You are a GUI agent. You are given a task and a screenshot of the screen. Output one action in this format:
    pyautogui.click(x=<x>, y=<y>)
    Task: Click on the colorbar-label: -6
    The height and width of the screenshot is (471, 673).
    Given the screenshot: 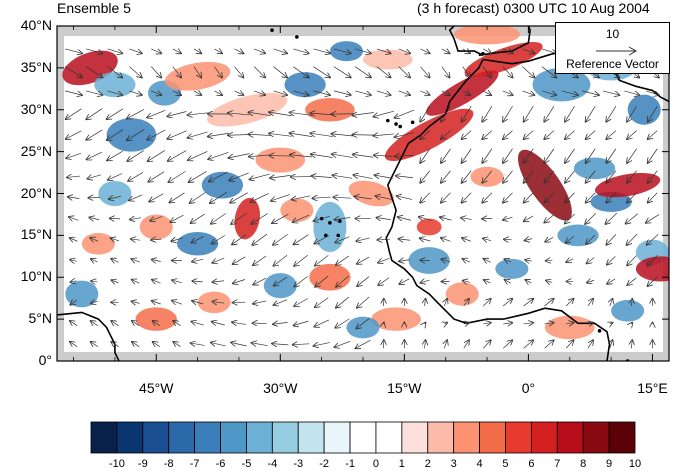 What is the action you would take?
    pyautogui.click(x=220, y=464)
    